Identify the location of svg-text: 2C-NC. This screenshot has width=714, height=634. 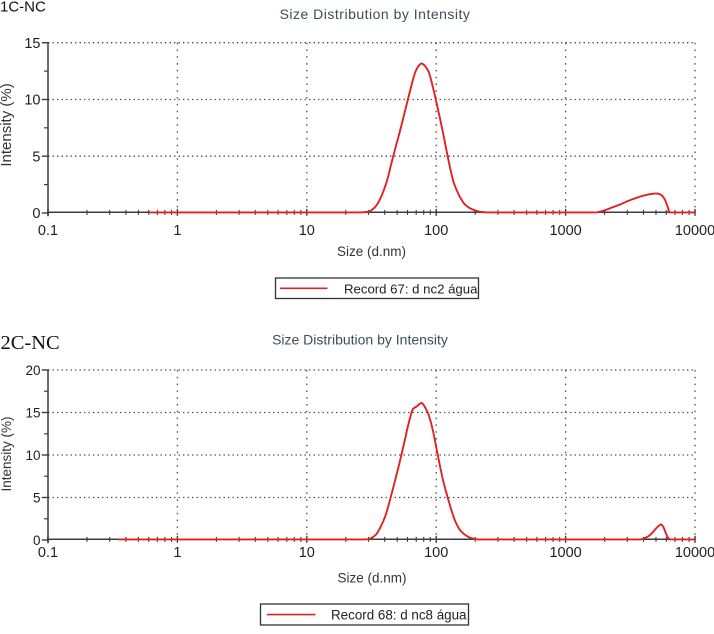
(30, 343).